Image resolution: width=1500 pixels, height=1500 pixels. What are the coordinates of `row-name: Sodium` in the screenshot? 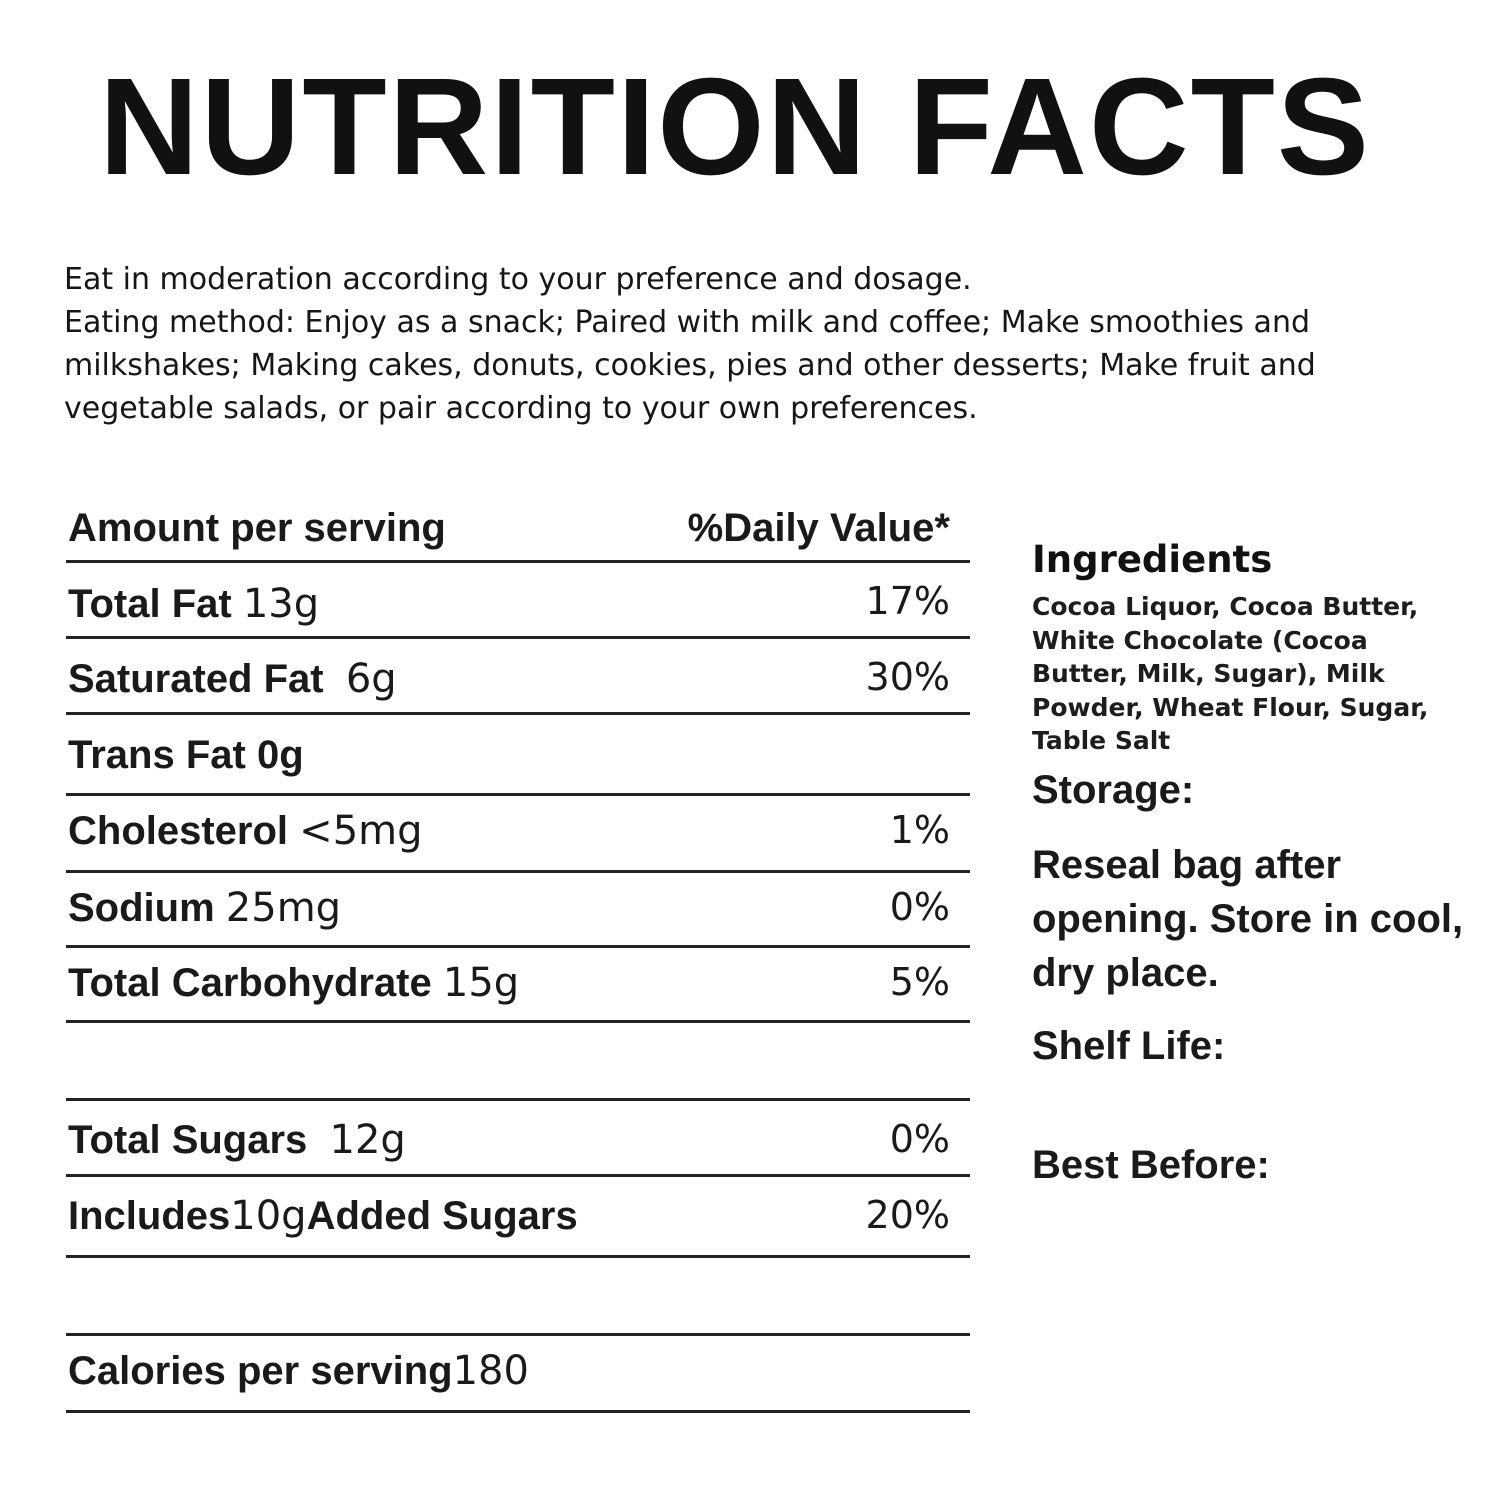 It's located at (141, 908).